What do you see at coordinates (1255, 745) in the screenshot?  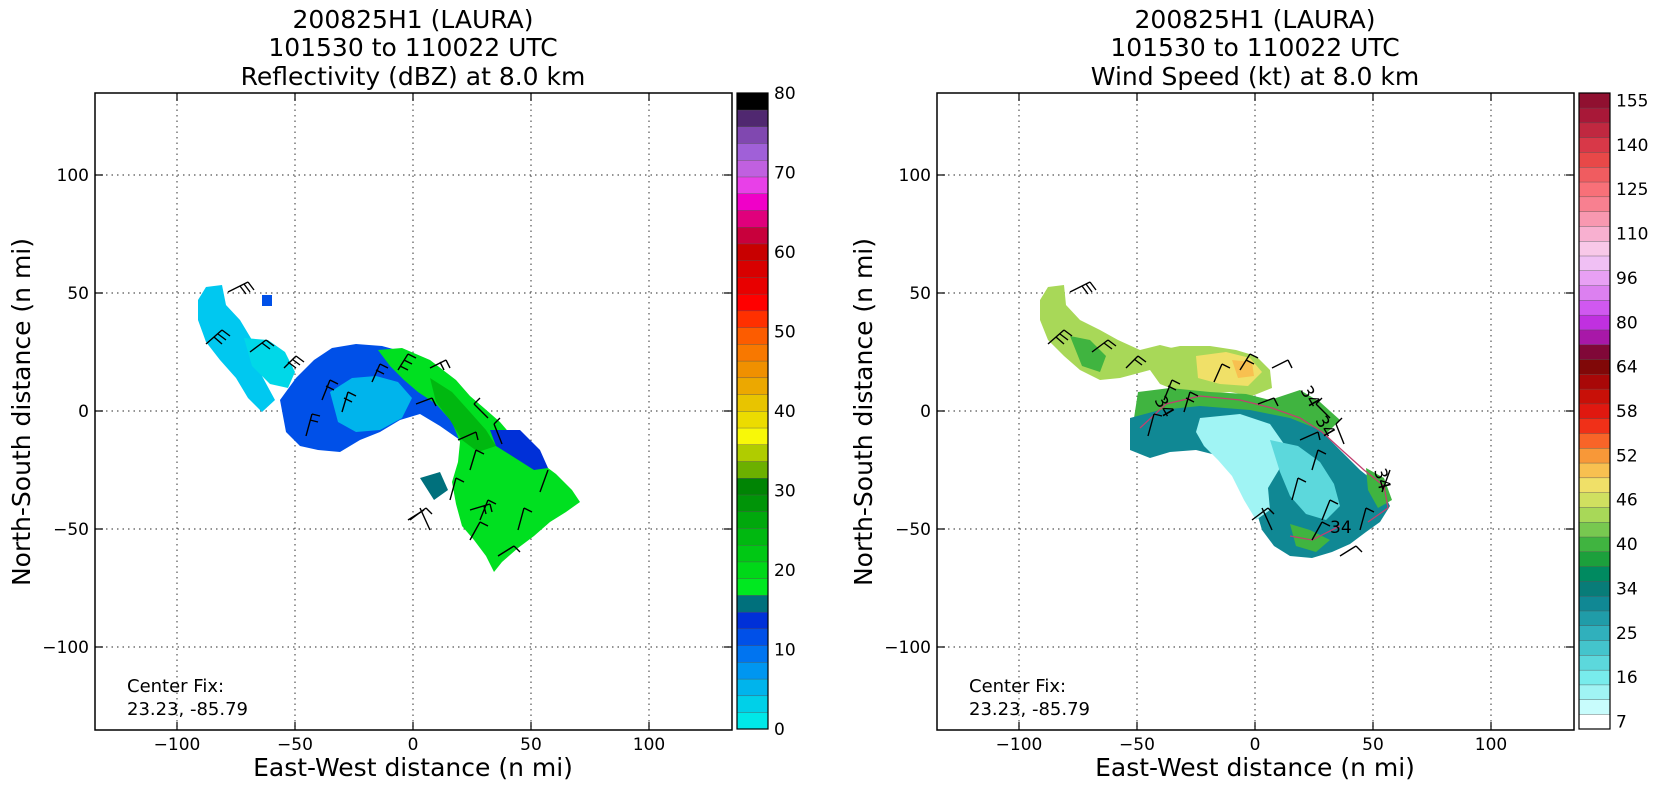 I see `x-tick-label: 0` at bounding box center [1255, 745].